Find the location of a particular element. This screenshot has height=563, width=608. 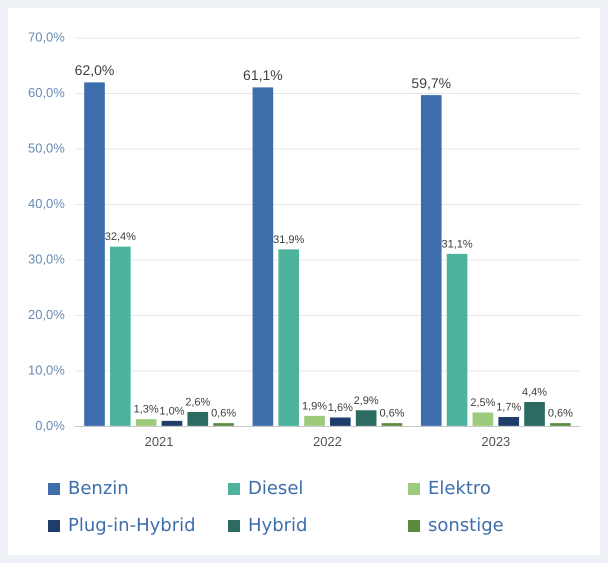

y-tick-label: 40,0% is located at coordinates (47, 204).